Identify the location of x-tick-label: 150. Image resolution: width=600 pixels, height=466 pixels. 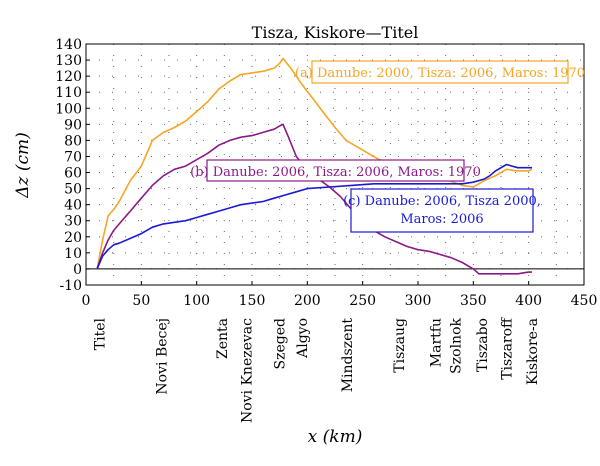
(252, 301).